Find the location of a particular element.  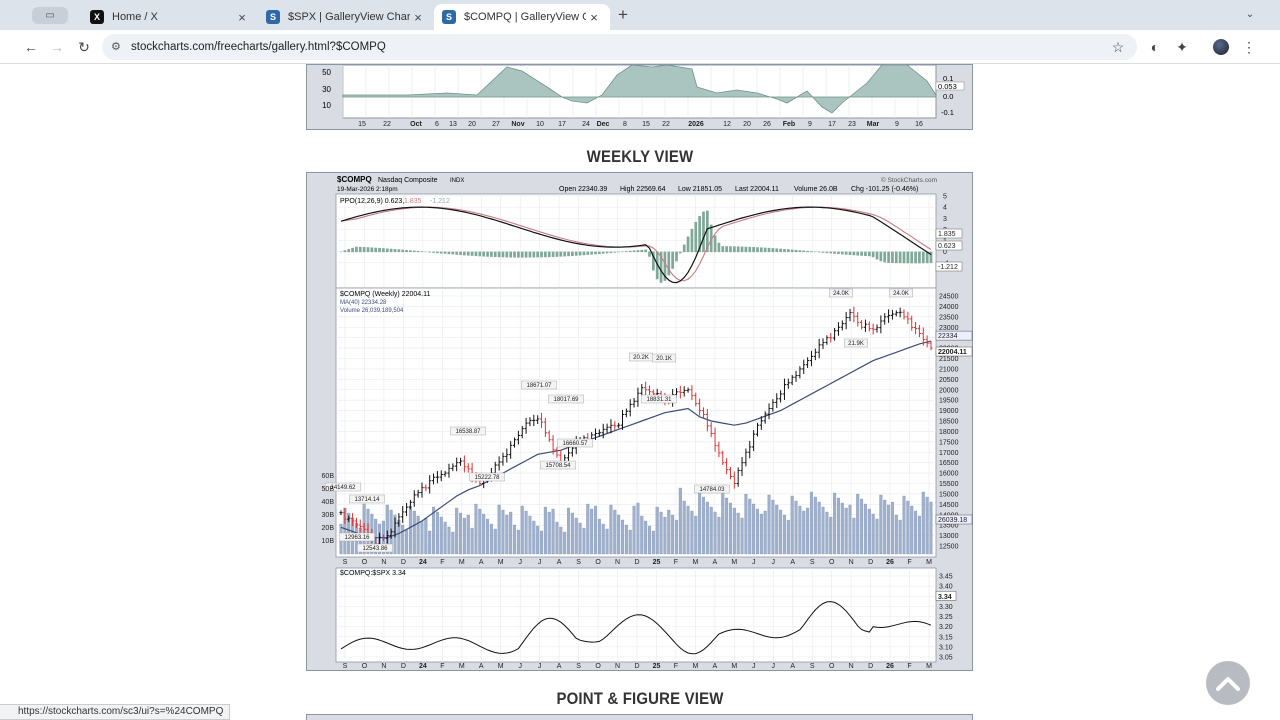

price-annotation: 18017.69 is located at coordinates (566, 400).